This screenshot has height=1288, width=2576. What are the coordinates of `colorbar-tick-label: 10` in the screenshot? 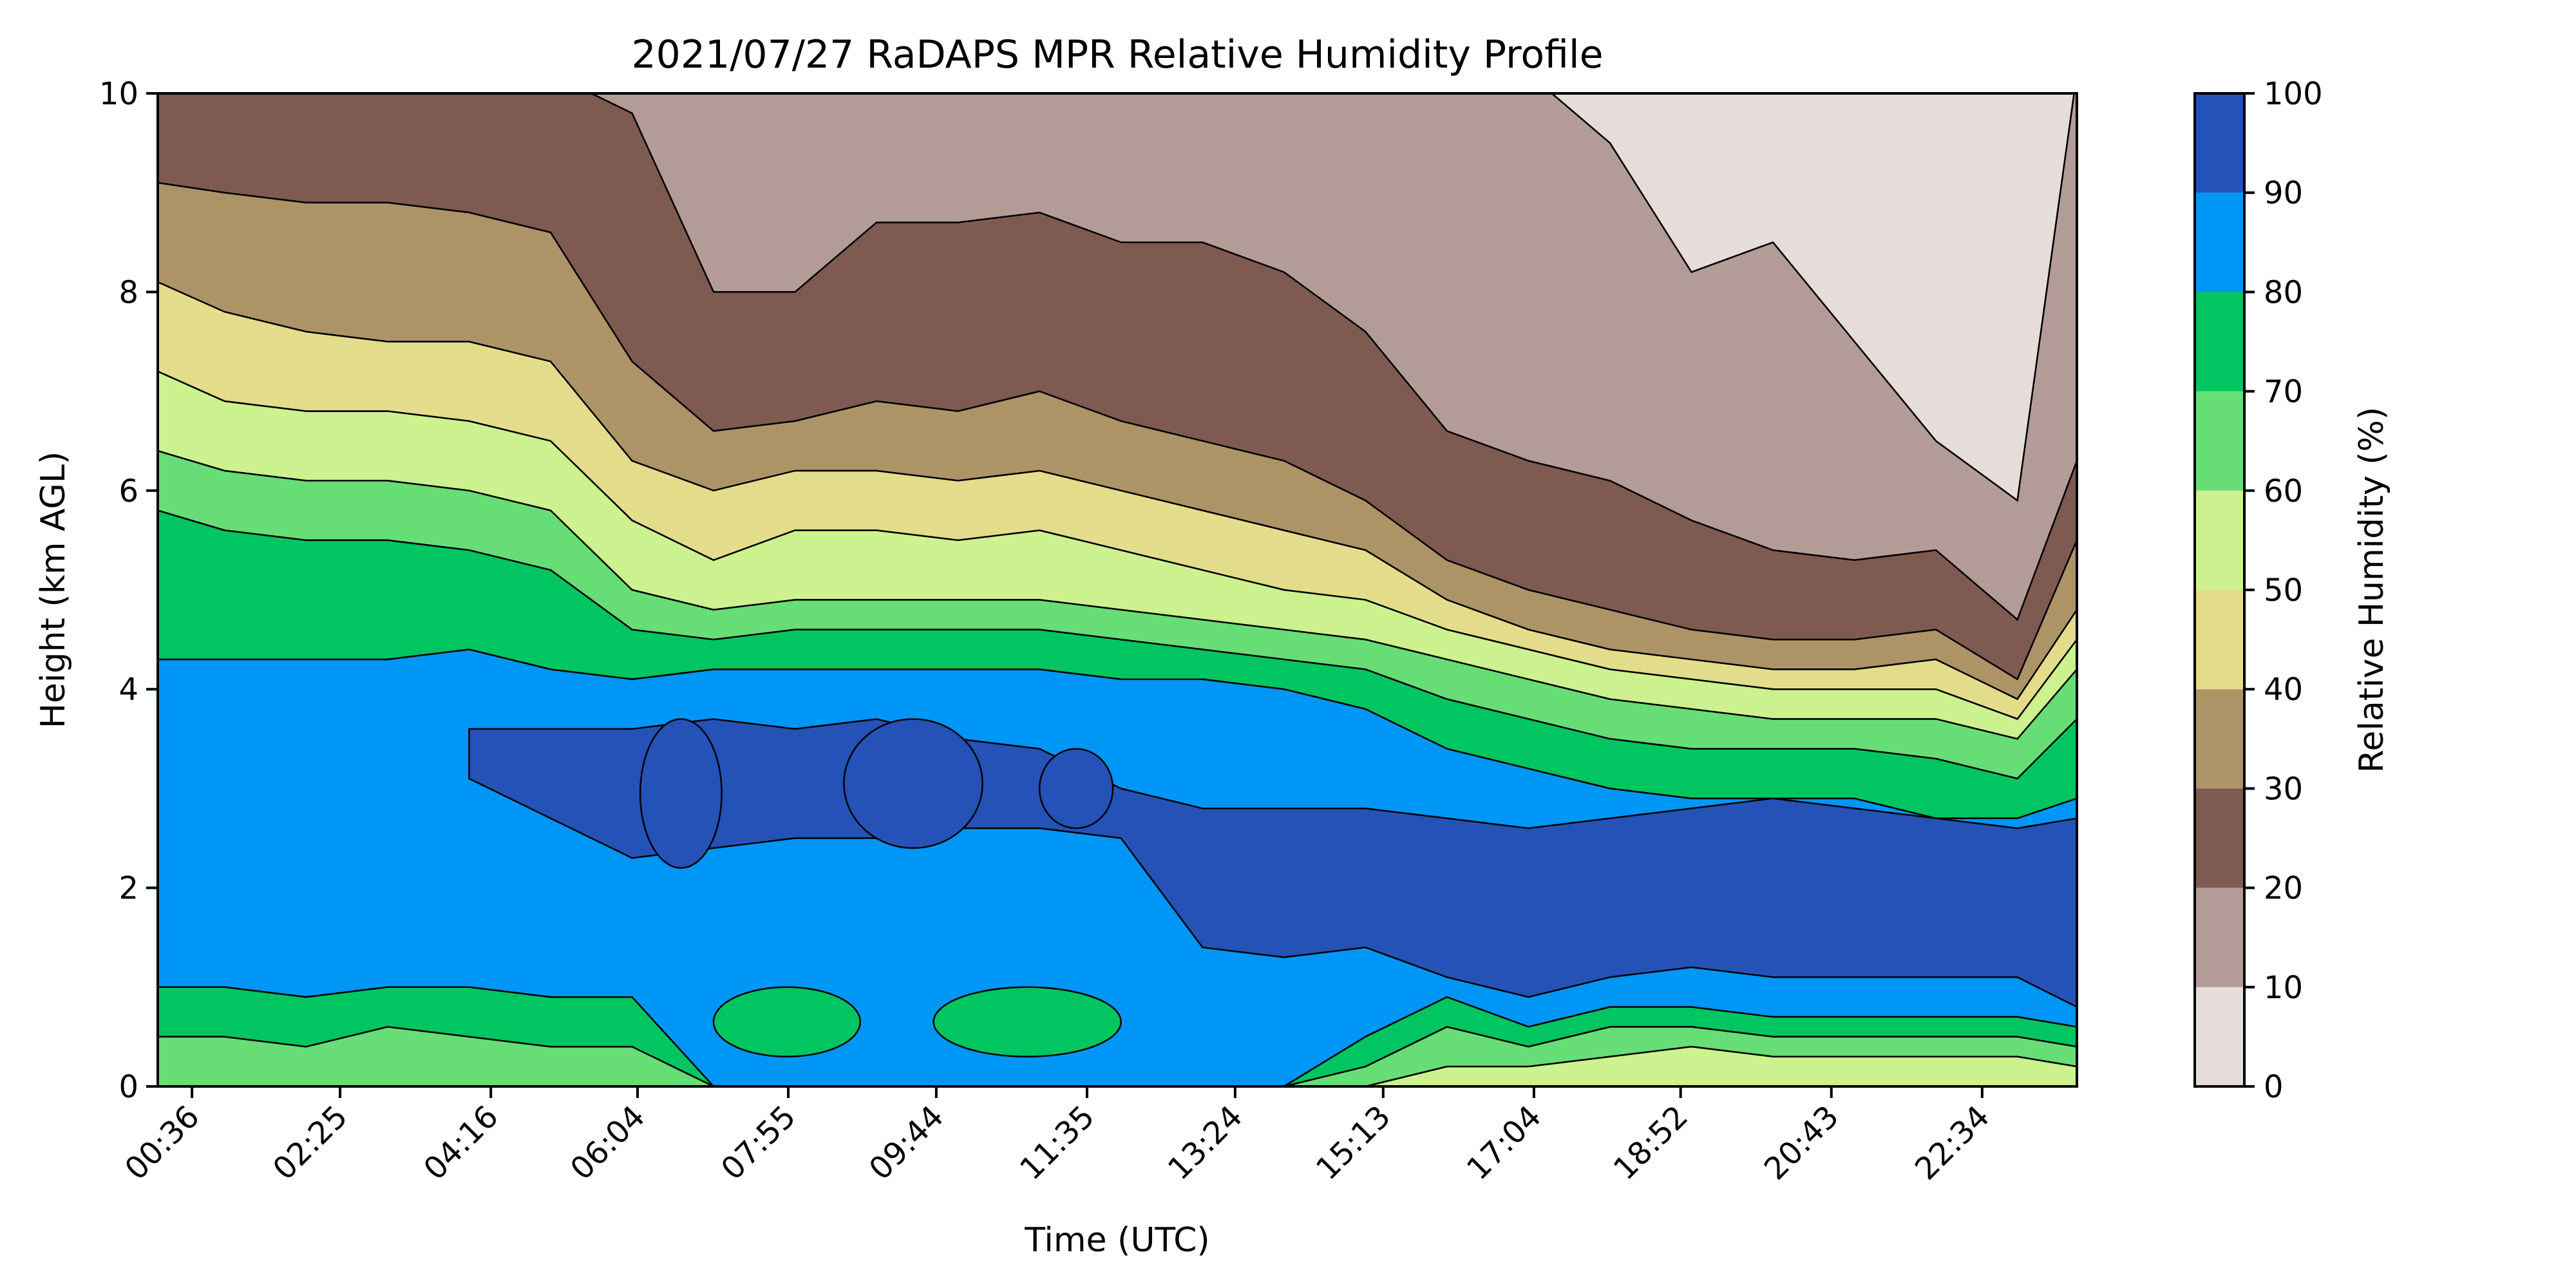 It's located at (2283, 988).